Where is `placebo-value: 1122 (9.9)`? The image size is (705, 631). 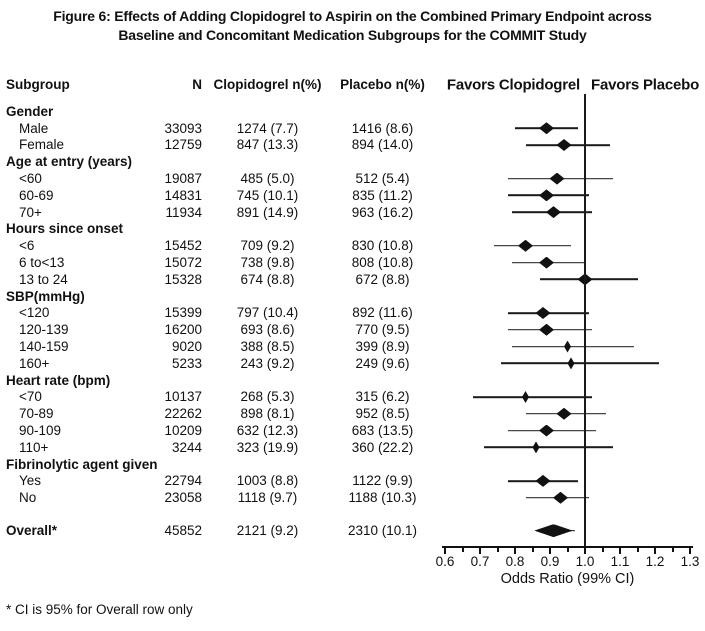
placebo-value: 1122 (9.9) is located at coordinates (382, 481).